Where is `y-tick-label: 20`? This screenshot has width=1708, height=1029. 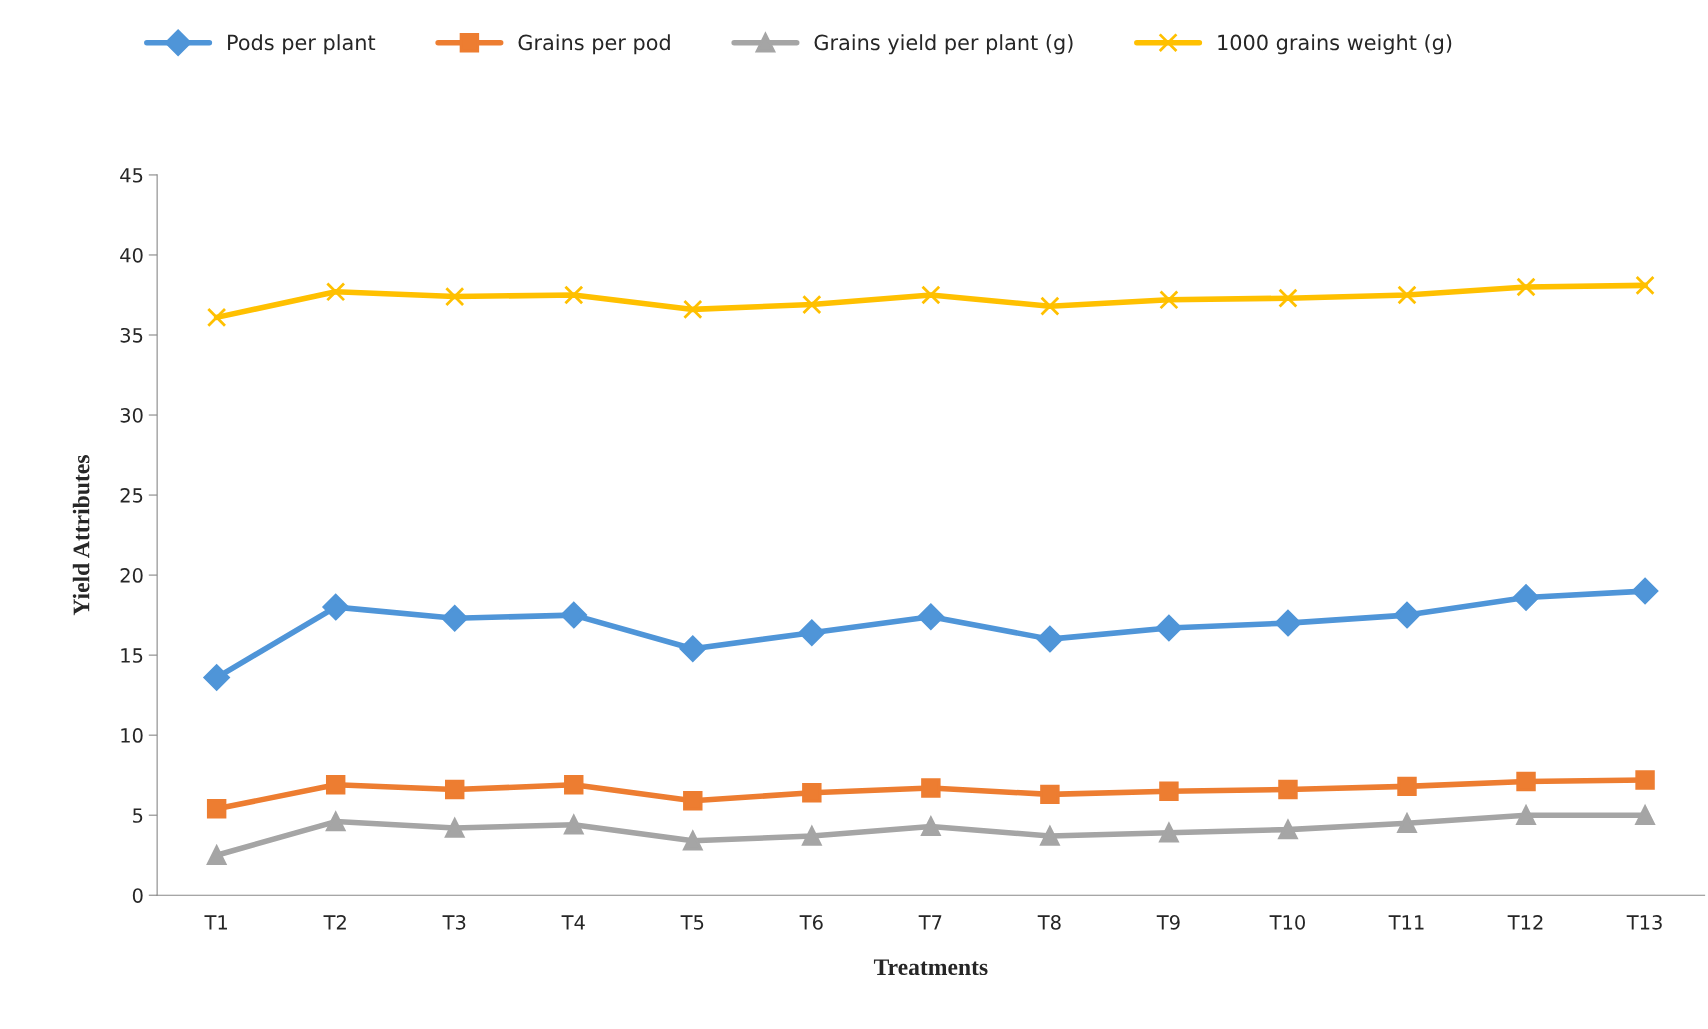
y-tick-label: 20 is located at coordinates (131, 575).